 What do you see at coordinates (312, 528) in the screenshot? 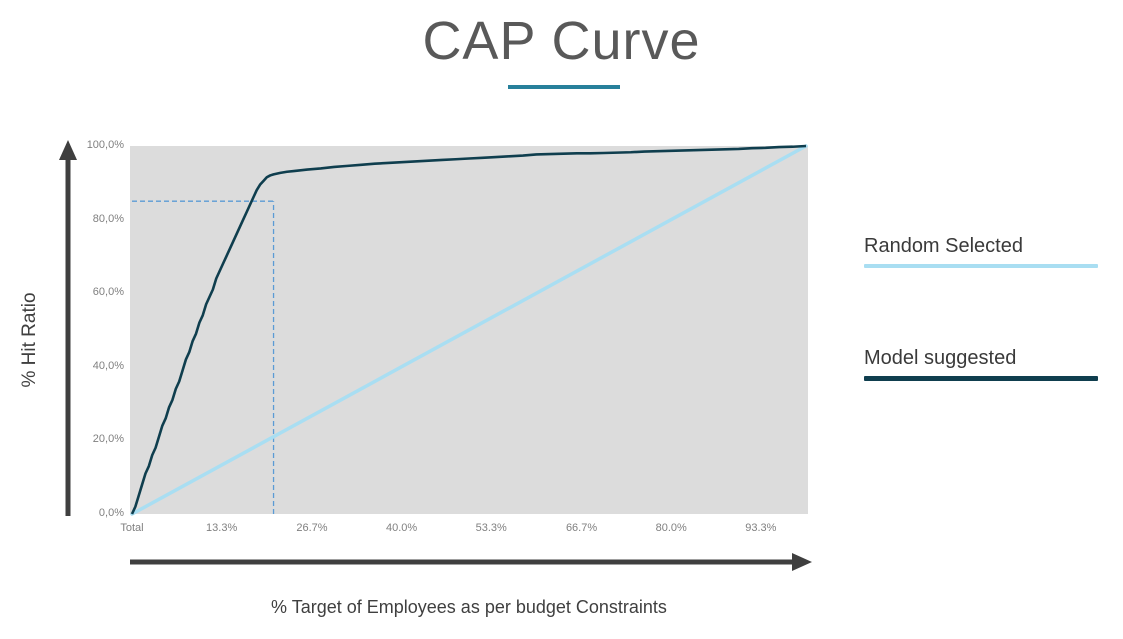
I see `x-tick-label: 26.7%` at bounding box center [312, 528].